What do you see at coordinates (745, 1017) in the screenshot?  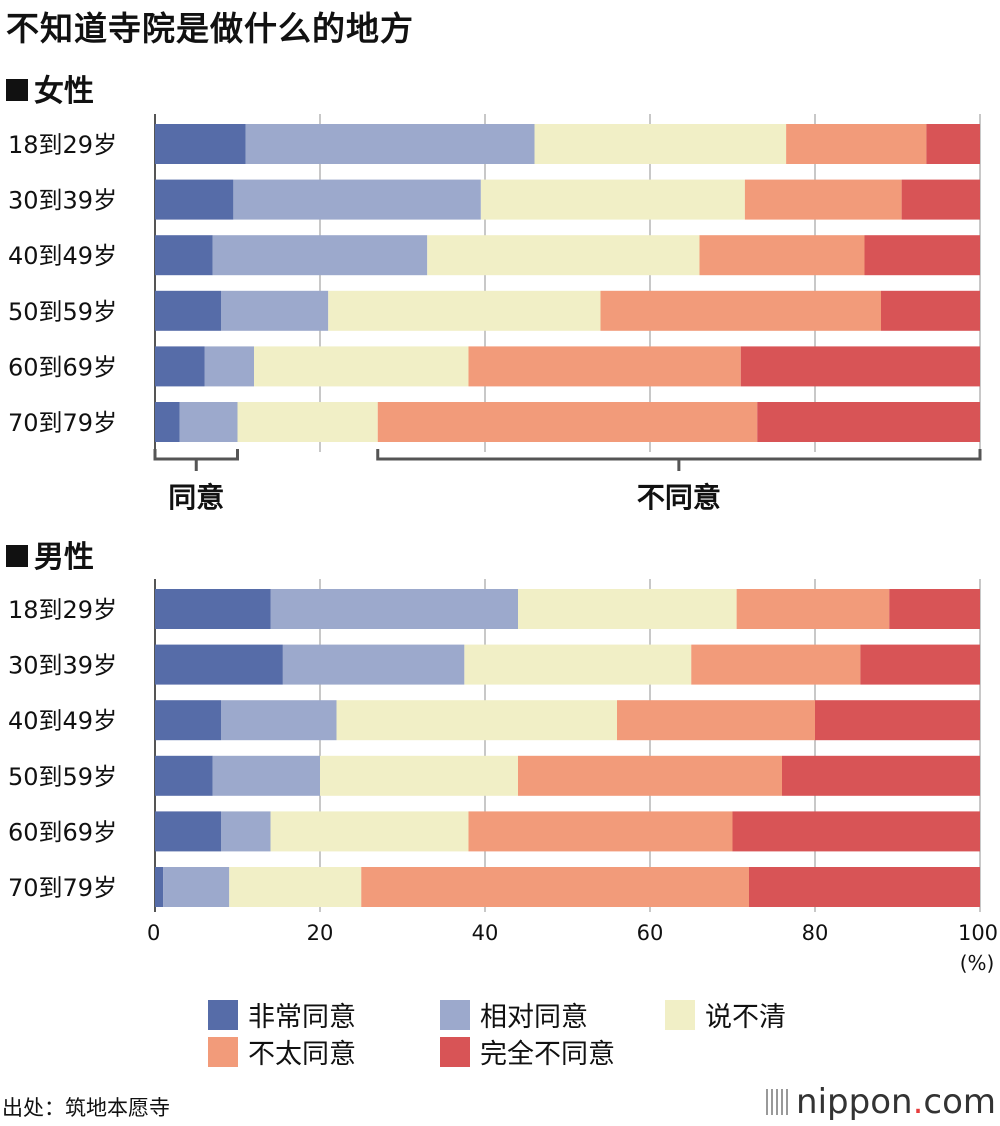 I see `legend-label: 说不清` at bounding box center [745, 1017].